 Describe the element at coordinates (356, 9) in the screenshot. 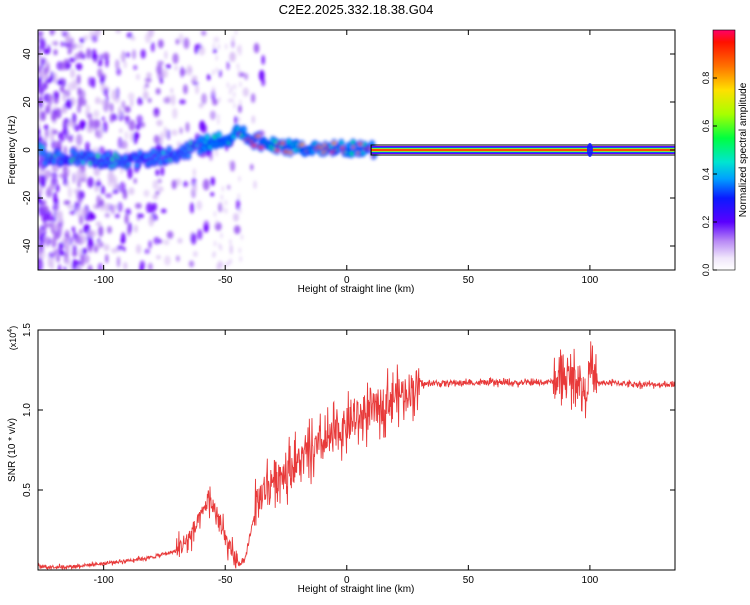

I see `figure-title: C2E2.2025.332.18.38.G04` at that location.